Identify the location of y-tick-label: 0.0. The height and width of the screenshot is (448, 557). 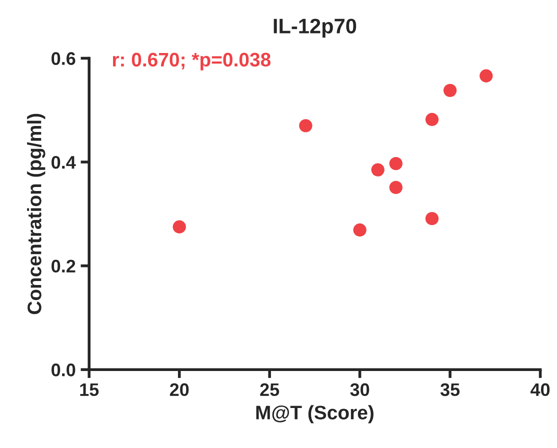
(64, 370).